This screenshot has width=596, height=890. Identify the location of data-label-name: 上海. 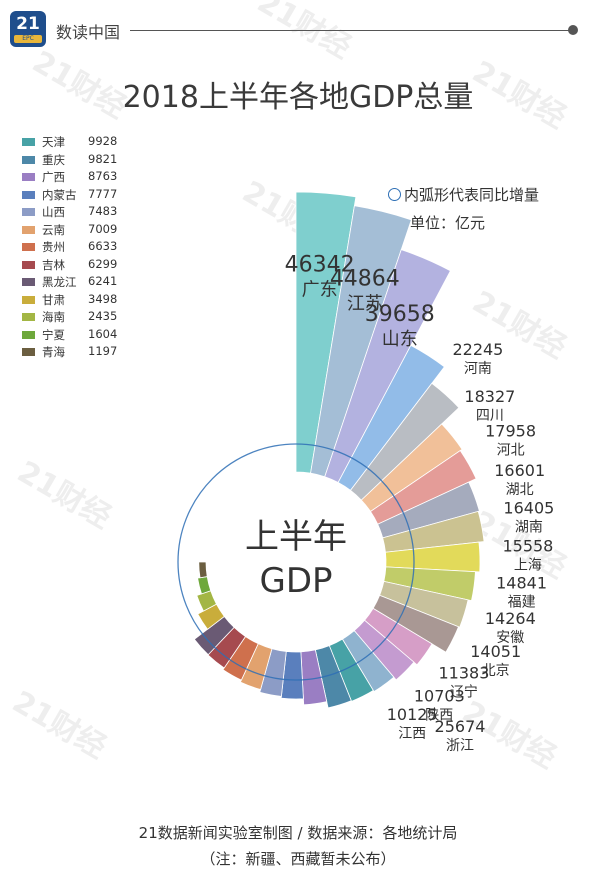
(528, 566).